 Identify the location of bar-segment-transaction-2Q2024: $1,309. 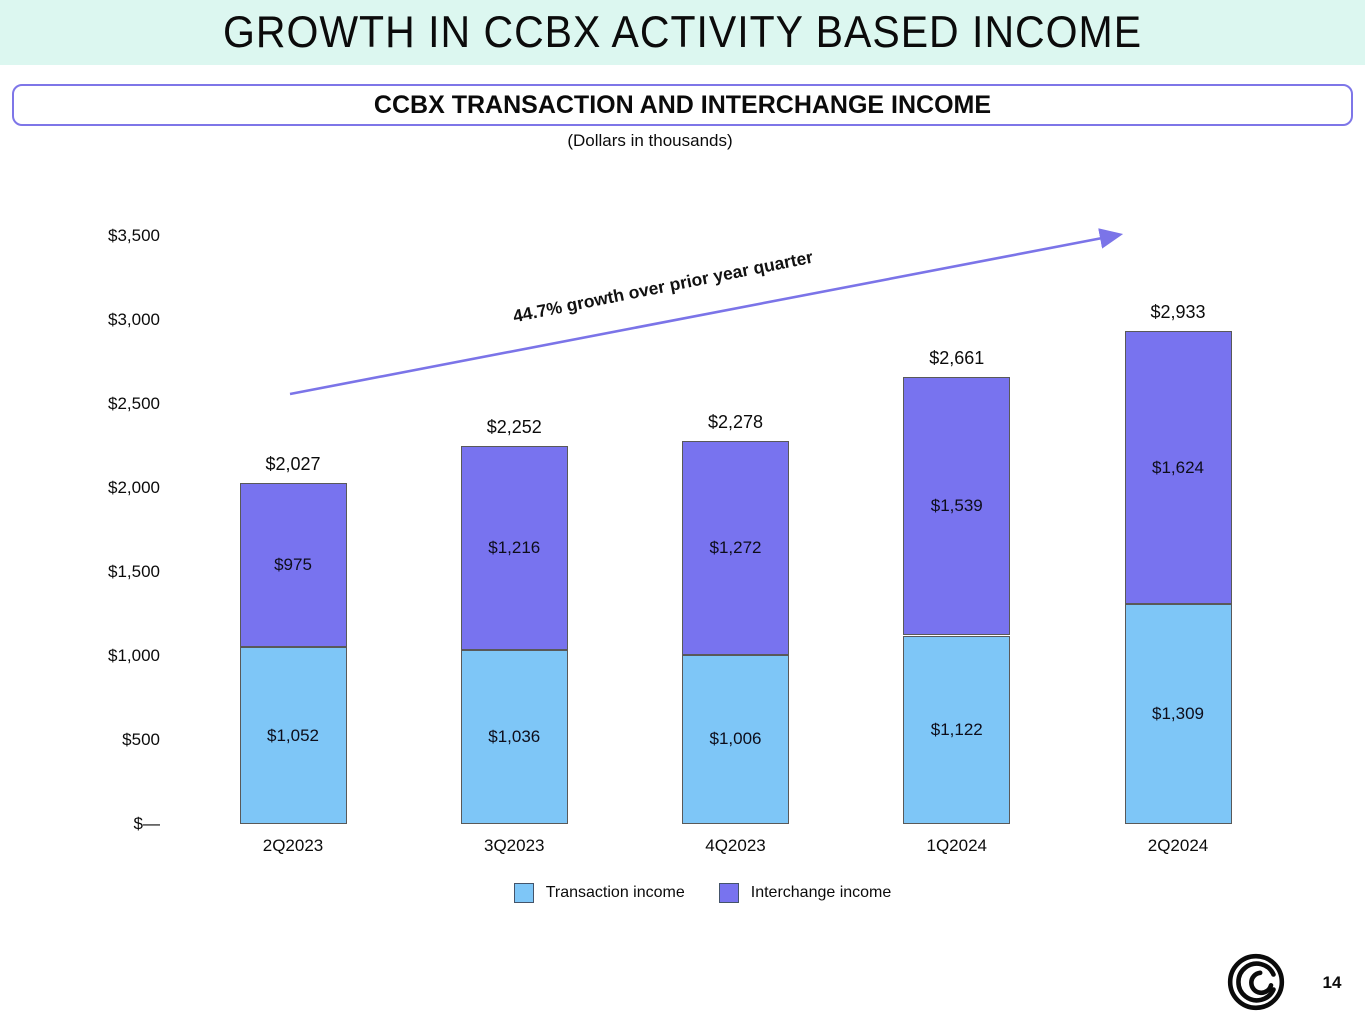
(1178, 714).